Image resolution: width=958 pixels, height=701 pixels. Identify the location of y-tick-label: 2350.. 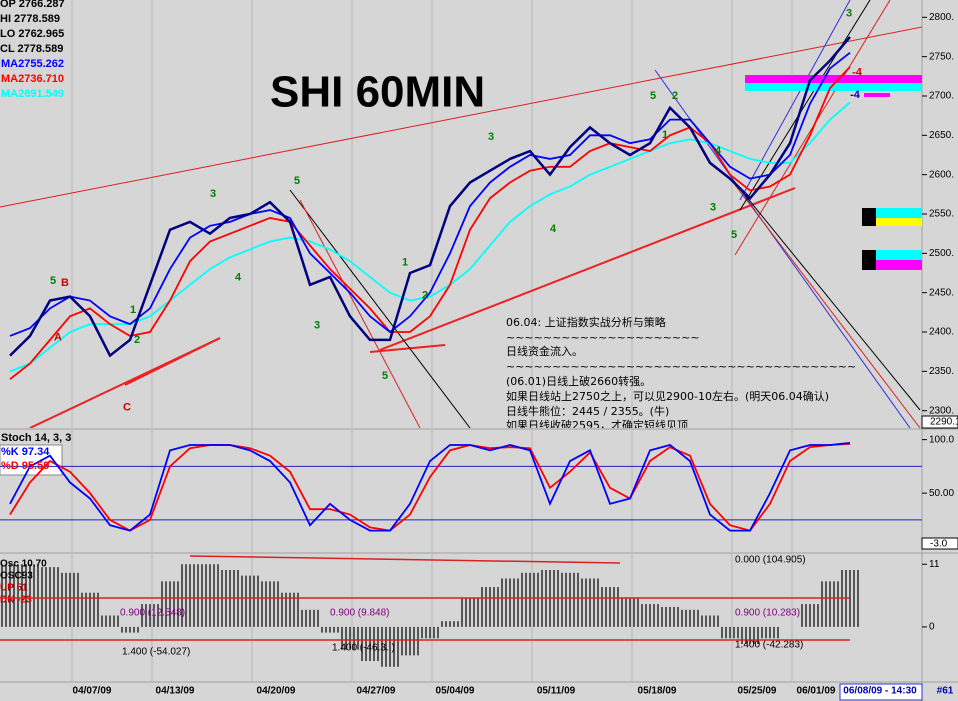
(941, 371).